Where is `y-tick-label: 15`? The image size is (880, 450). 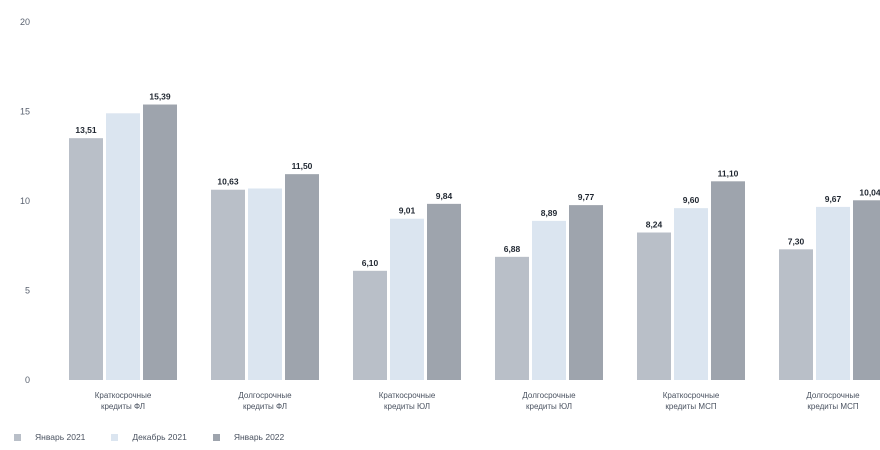 y-tick-label: 15 is located at coordinates (25, 112).